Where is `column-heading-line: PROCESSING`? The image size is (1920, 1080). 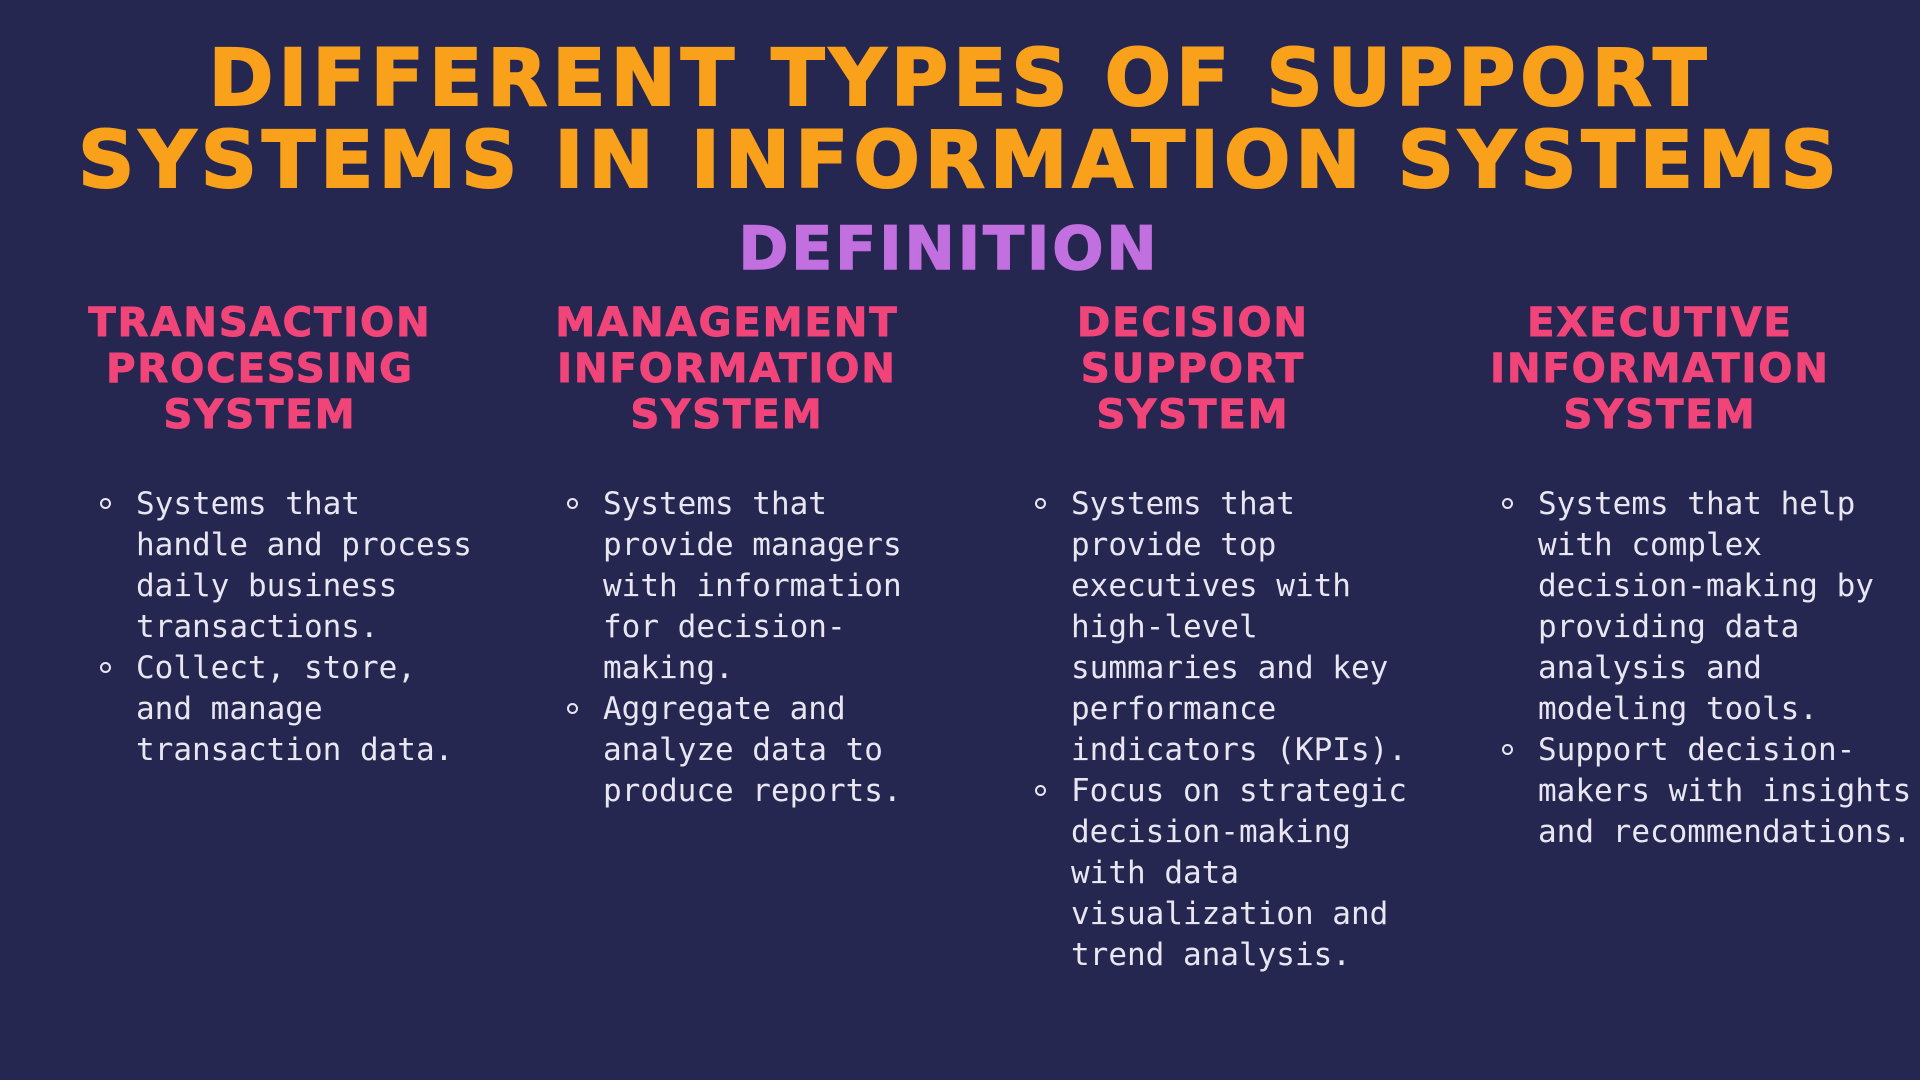
column-heading-line: PROCESSING is located at coordinates (260, 369).